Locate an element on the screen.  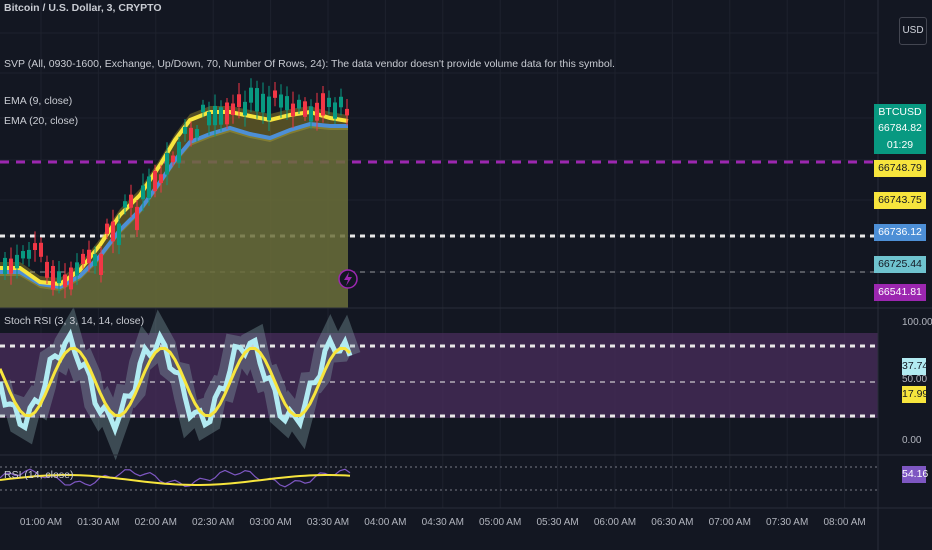
stoch-d-line is located at coordinates (175, 382).